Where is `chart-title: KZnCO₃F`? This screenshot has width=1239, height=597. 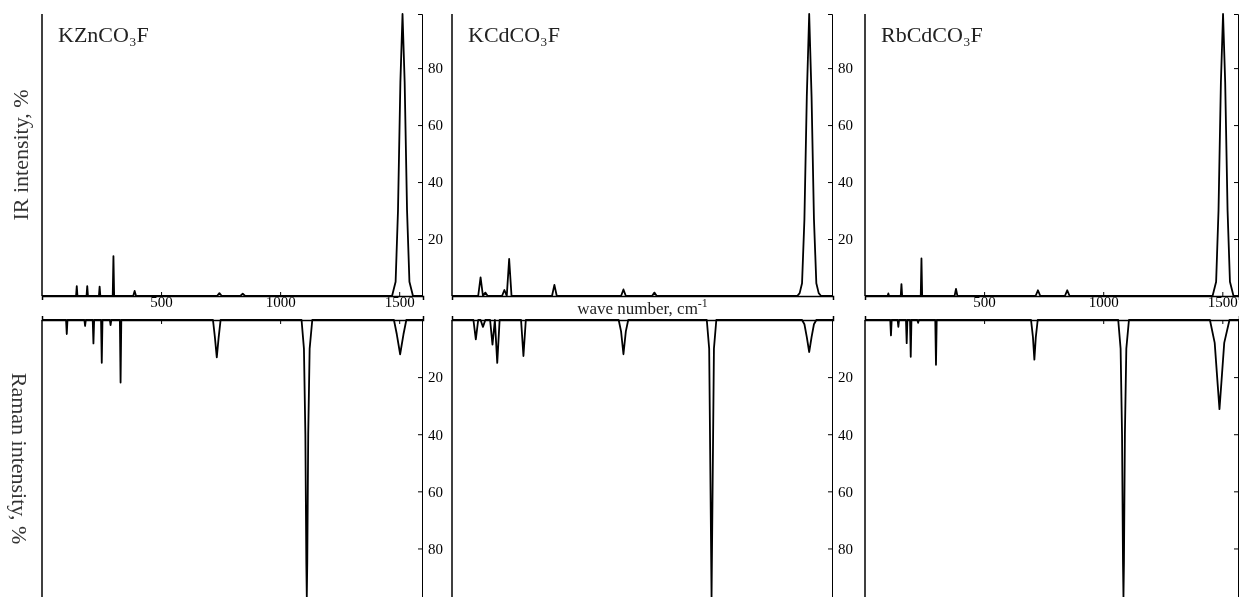
chart-title: KZnCO₃F is located at coordinates (103, 34).